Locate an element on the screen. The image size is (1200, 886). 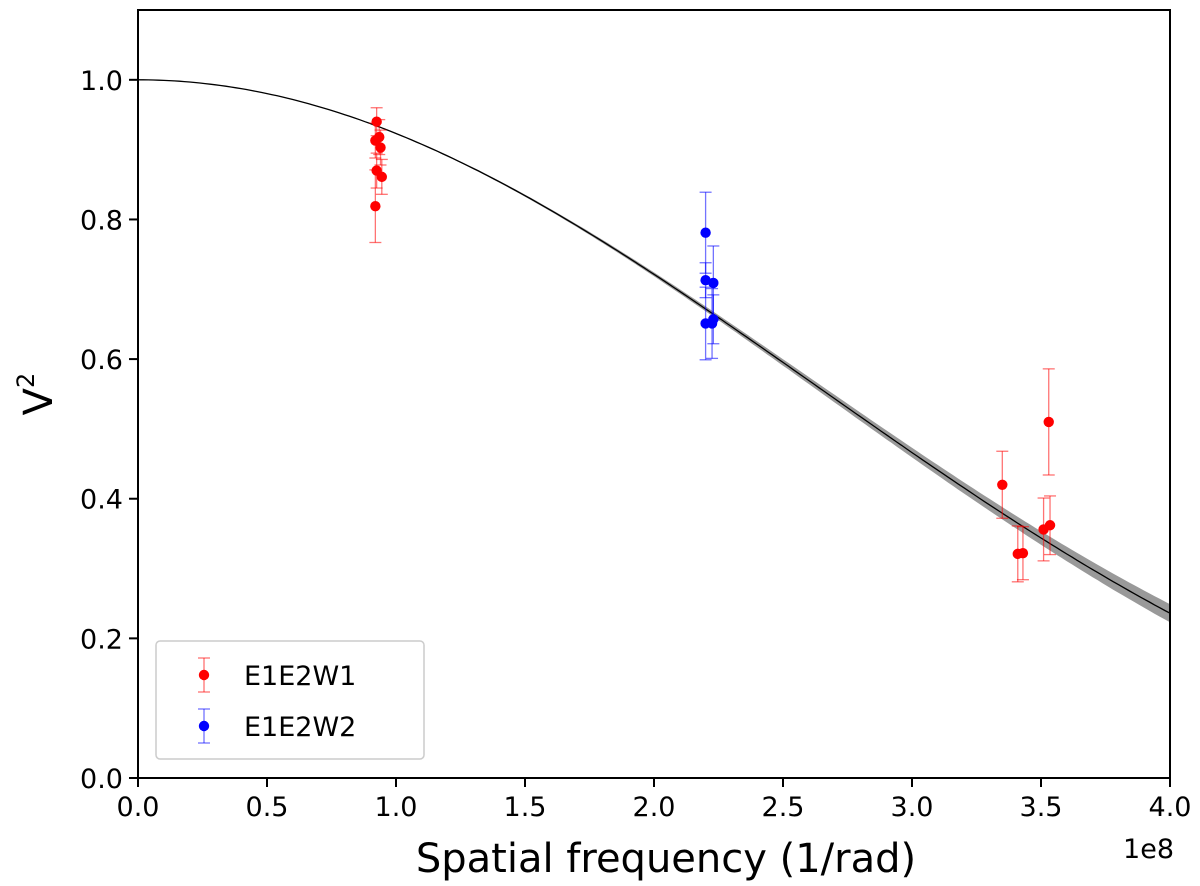
x-tick-label: 1.0 is located at coordinates (396, 807).